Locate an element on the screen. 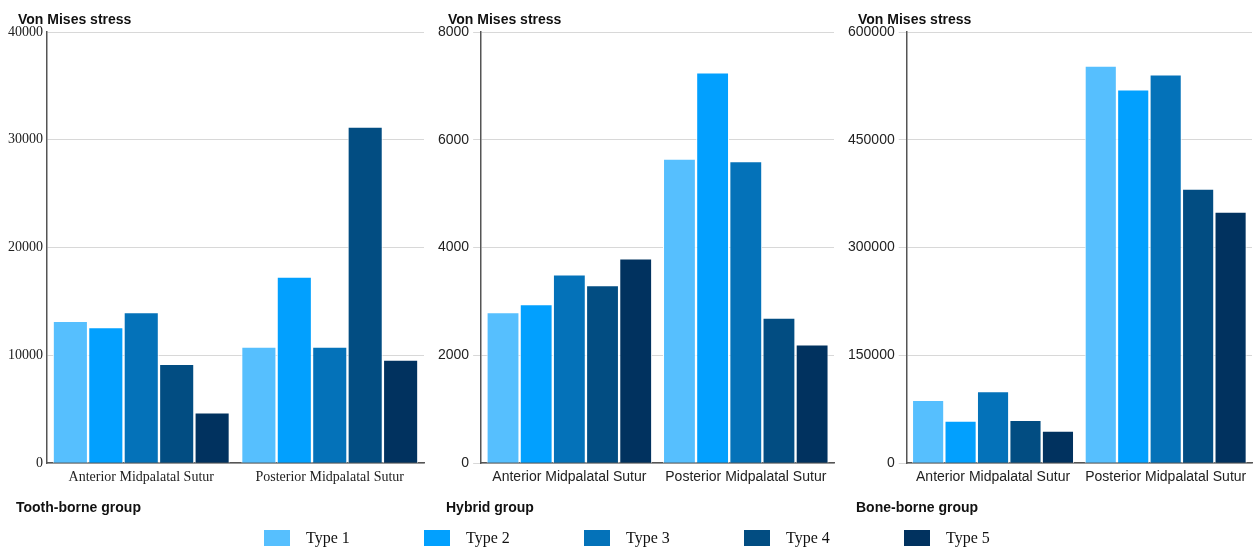 This screenshot has width=1258, height=555. y-tick-label: 300000 is located at coordinates (871, 246).